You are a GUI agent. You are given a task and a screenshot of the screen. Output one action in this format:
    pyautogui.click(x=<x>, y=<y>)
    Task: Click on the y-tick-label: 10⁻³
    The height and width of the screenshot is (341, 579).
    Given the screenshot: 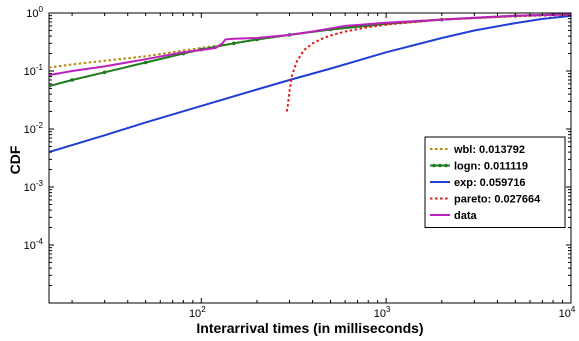 What is the action you would take?
    pyautogui.click(x=34, y=186)
    